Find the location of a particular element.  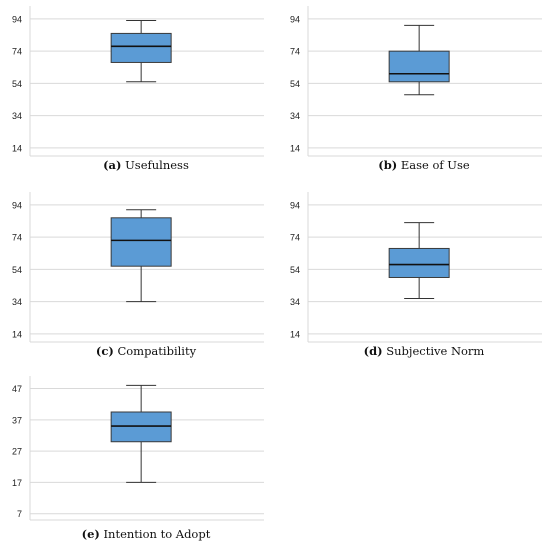

caption-subjective-norm: (d) Subjective Norm is located at coordinates (424, 351).